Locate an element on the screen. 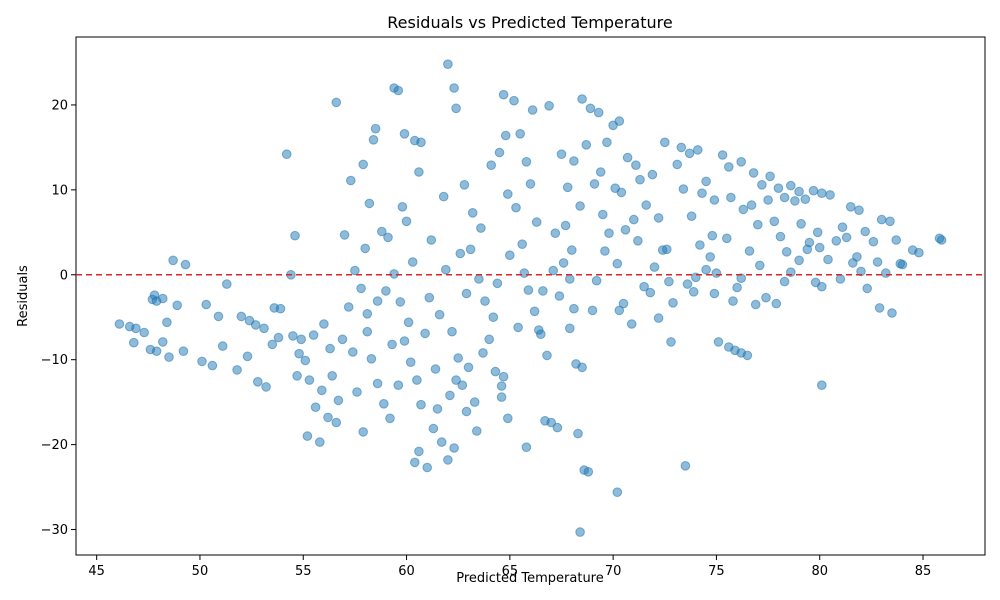 This screenshot has height=600, width=1000. x-tick-label: 45 is located at coordinates (96, 571).